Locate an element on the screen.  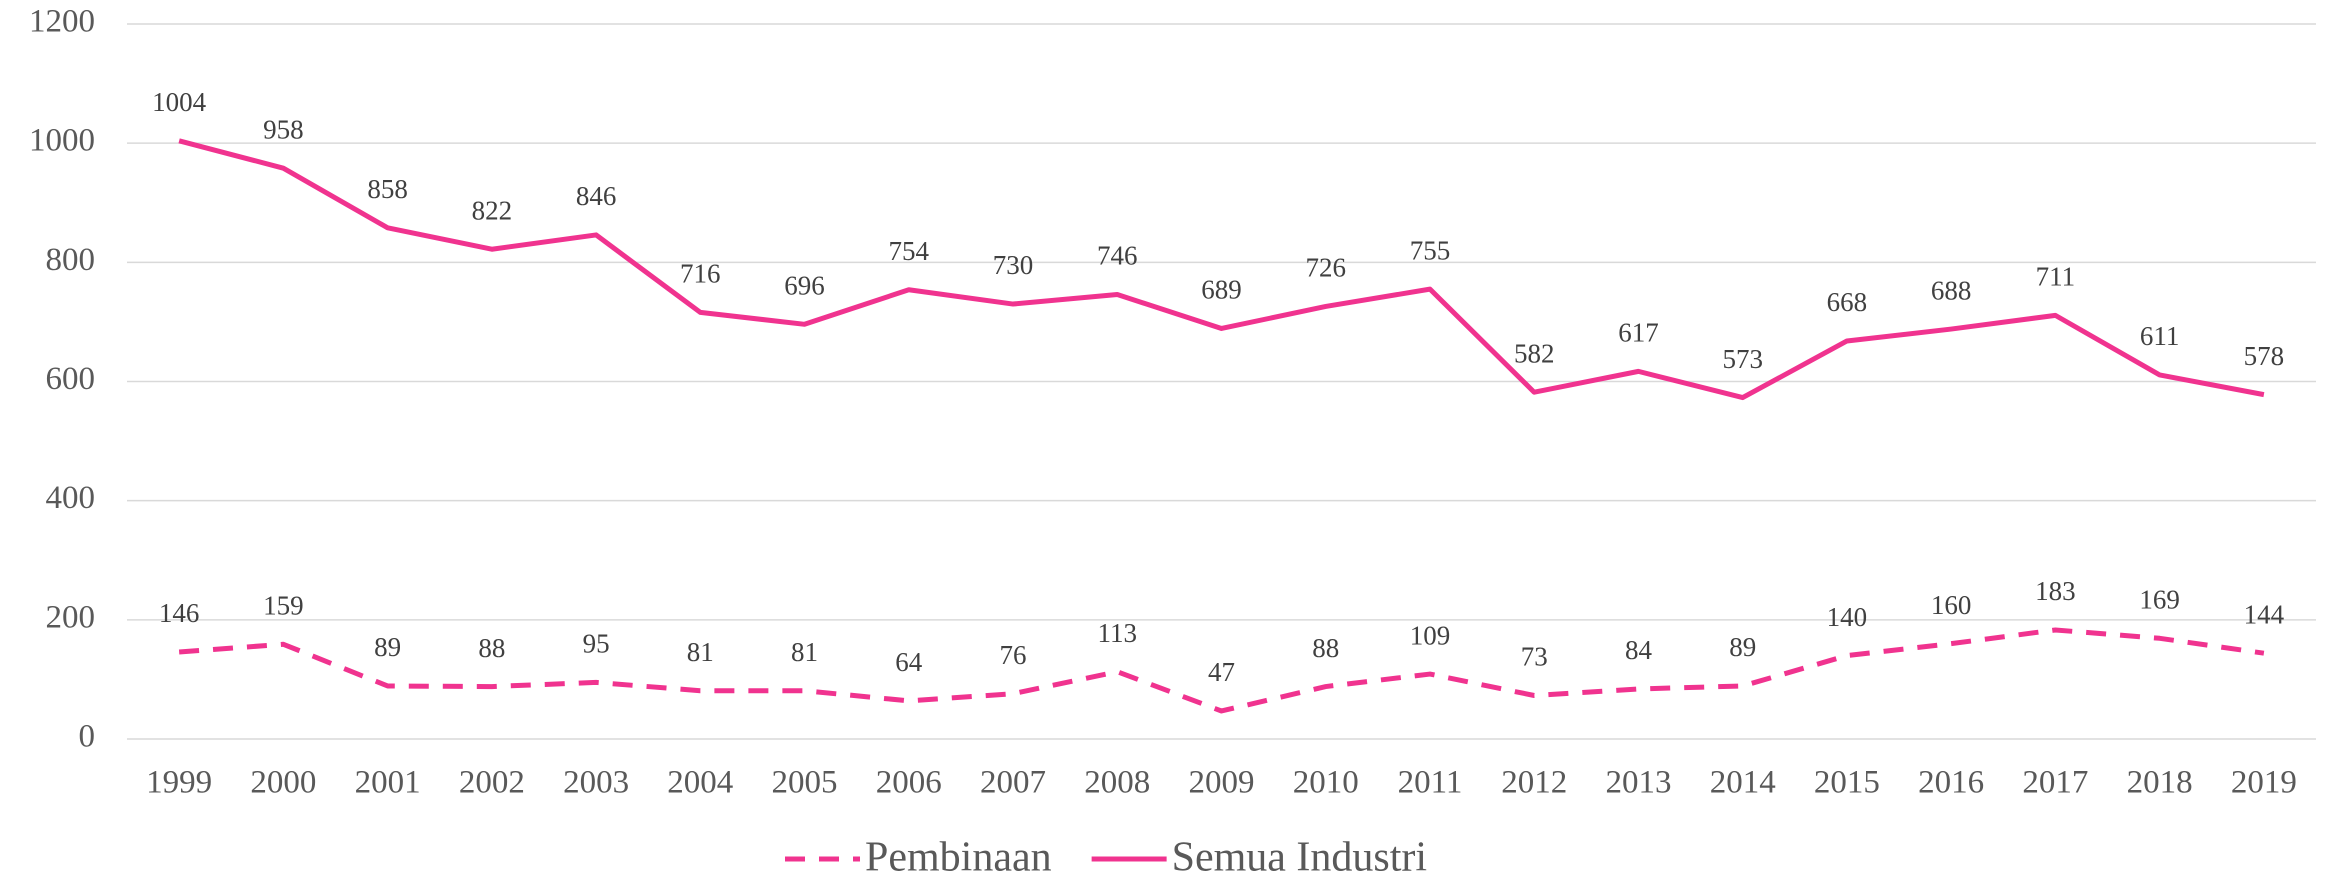
data-label: 47 is located at coordinates (1221, 672).